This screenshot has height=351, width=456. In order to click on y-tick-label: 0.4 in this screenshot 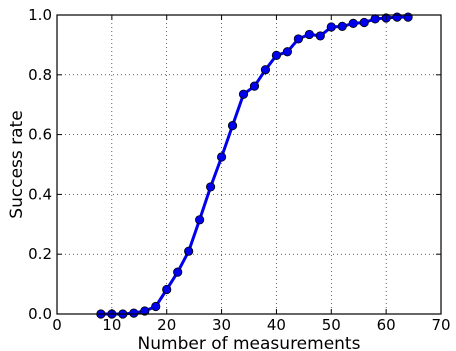, I will do `click(40, 194)`.